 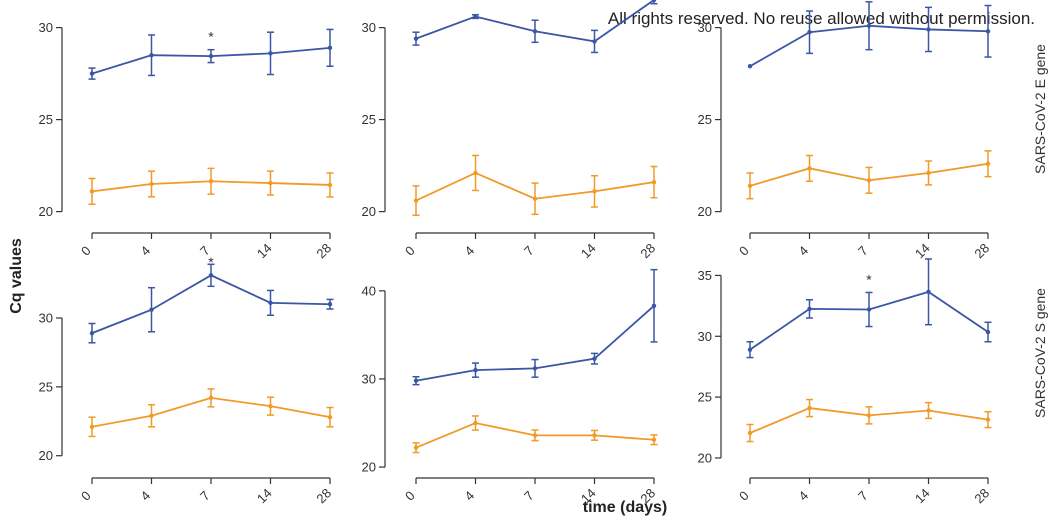 I want to click on row-label-e-gene: SARS-CoV-2 E gene, so click(x=1040, y=109).